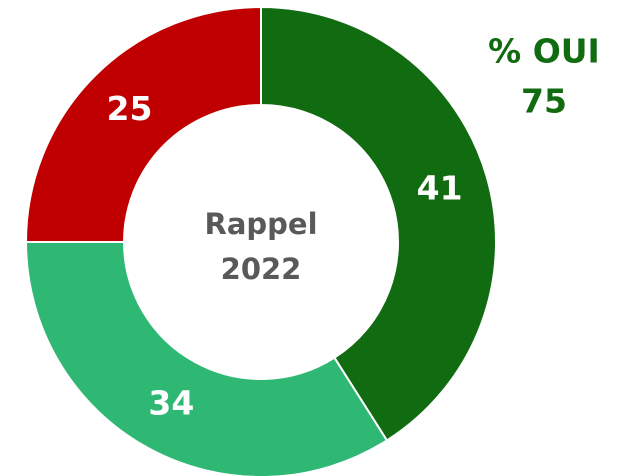 This screenshot has width=621, height=476. What do you see at coordinates (260, 224) in the screenshot?
I see `center-label: Rappel` at bounding box center [260, 224].